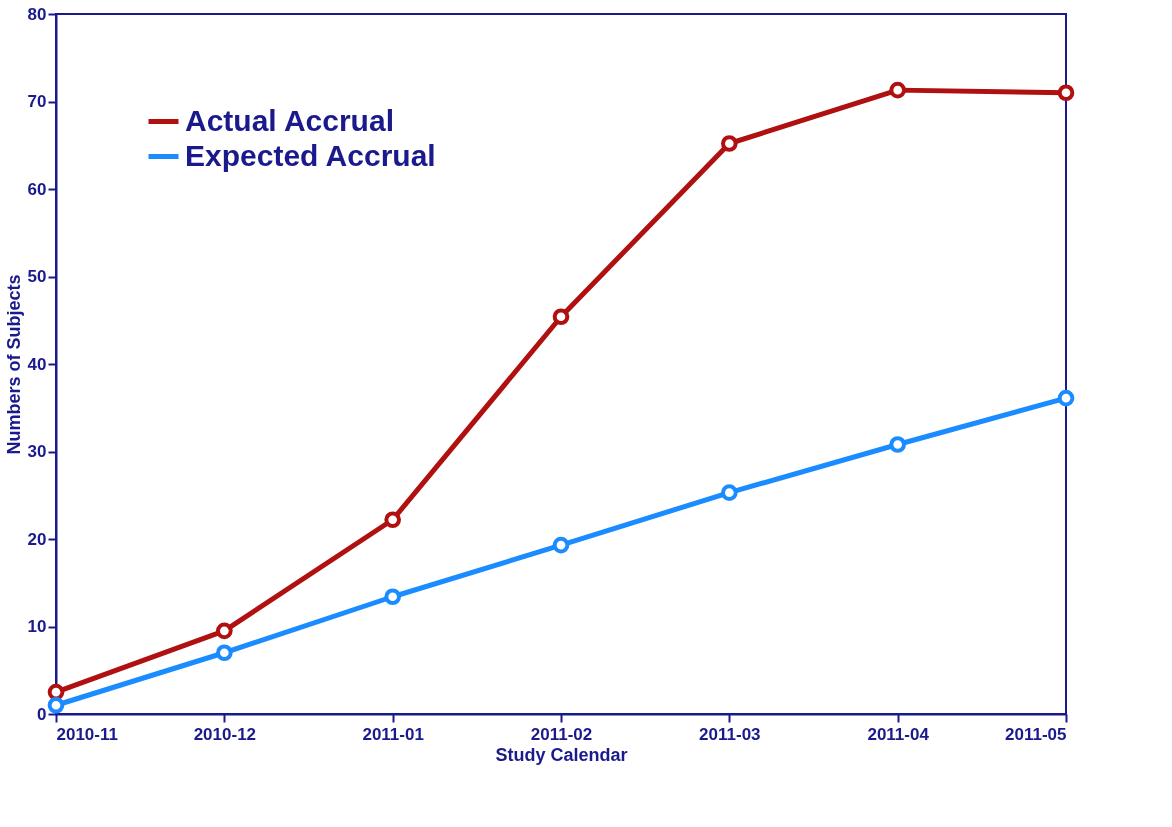  I want to click on x-tick-label: 2011-03, so click(730, 734).